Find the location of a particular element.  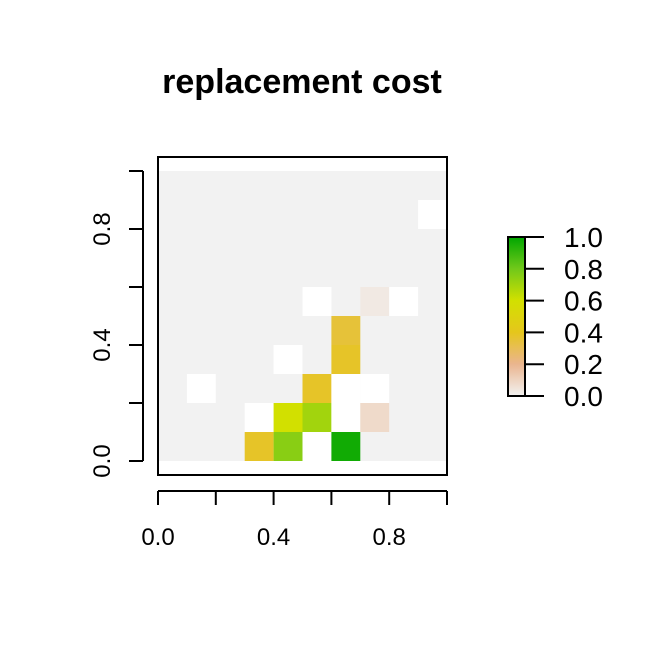

colorbar-ticks: 0.00.20.40.60.81.0 is located at coordinates (564, 317).